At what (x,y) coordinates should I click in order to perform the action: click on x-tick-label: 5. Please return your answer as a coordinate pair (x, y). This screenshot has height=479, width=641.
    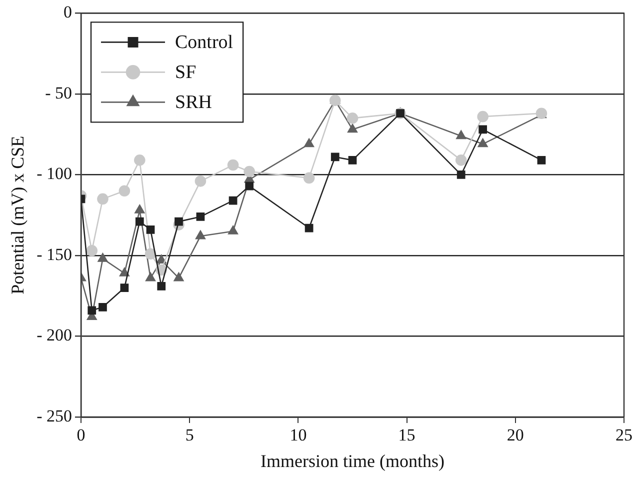
    Looking at the image, I should click on (189, 435).